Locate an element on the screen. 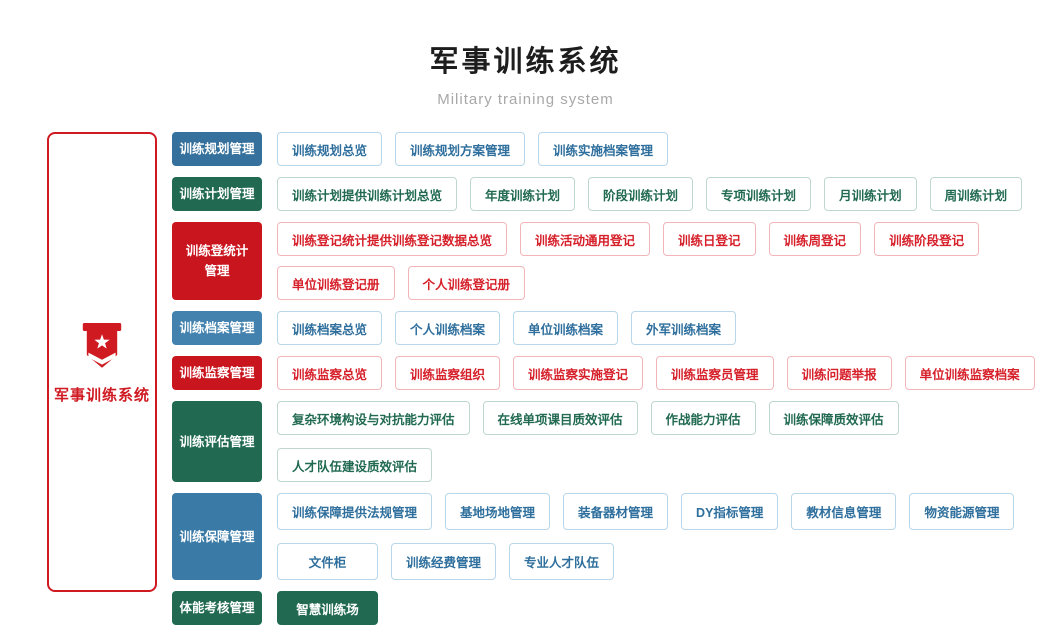  system-root-card: 军事训练系统 is located at coordinates (102, 362).